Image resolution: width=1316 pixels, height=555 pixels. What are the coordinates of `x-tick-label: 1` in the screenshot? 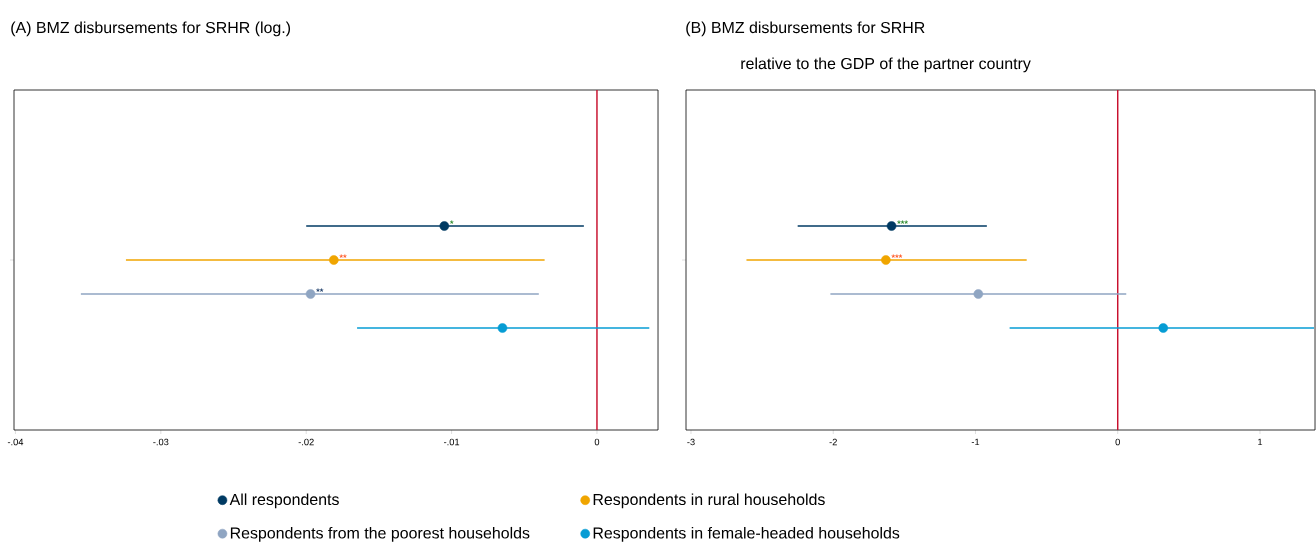 It's located at (1260, 442).